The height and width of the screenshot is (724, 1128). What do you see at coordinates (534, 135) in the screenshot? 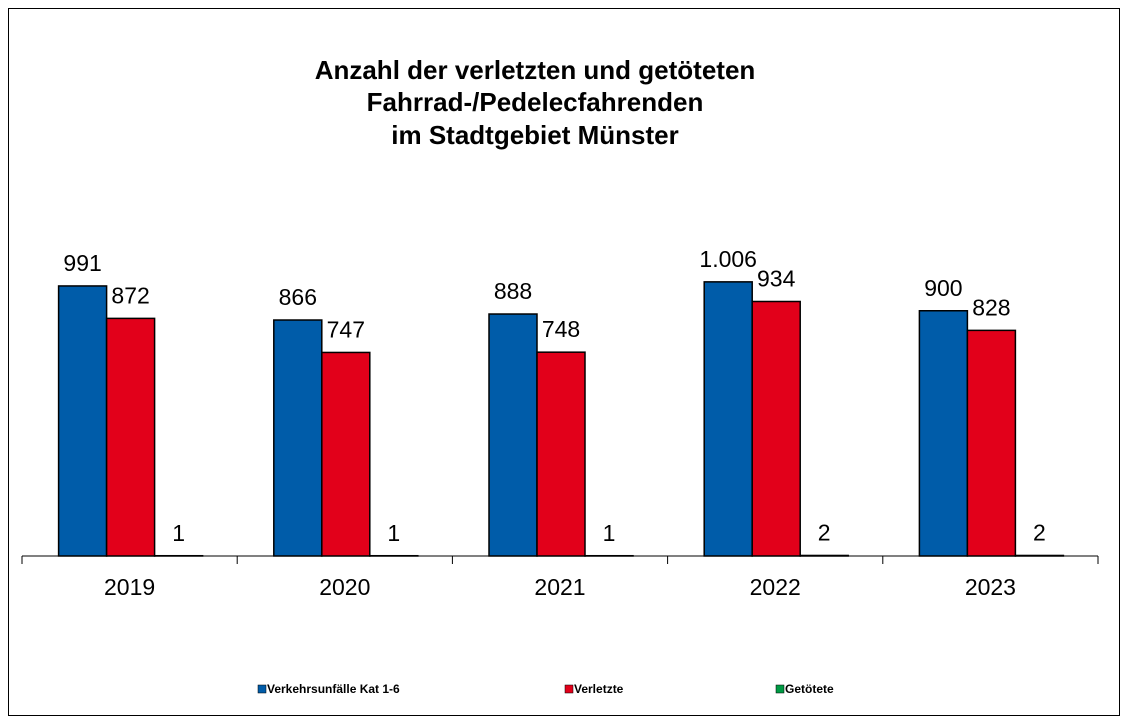
I see `chart-title: im Stadtgebiet Münster` at bounding box center [534, 135].